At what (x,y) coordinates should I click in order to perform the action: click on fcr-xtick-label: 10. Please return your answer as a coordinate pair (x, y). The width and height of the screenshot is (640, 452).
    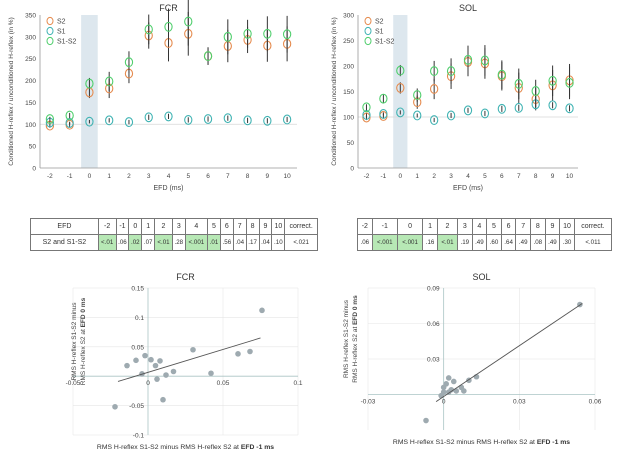
    Looking at the image, I should click on (287, 176).